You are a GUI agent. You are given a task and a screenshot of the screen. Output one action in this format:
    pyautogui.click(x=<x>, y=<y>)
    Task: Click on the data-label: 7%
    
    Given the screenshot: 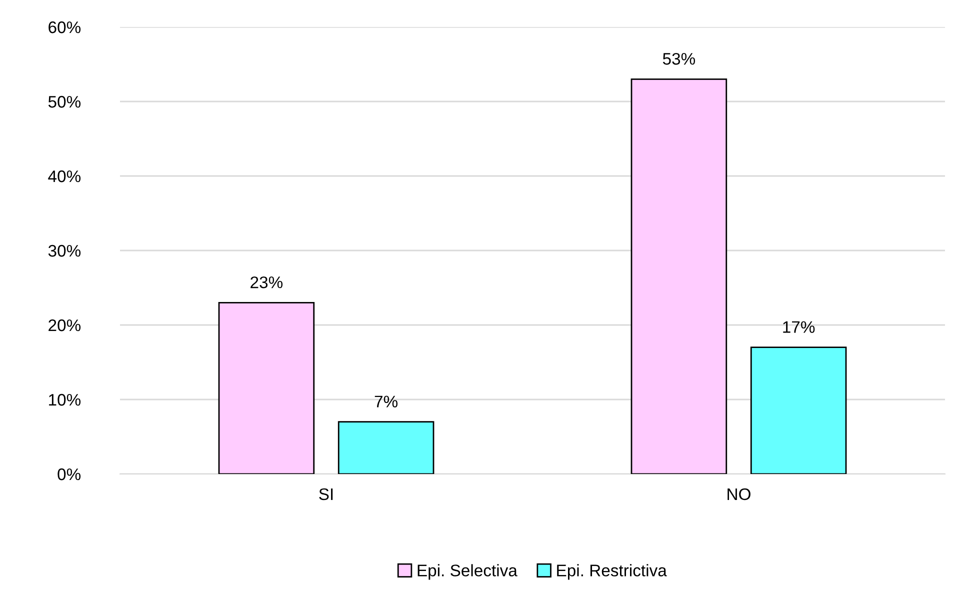 What is the action you would take?
    pyautogui.click(x=386, y=402)
    